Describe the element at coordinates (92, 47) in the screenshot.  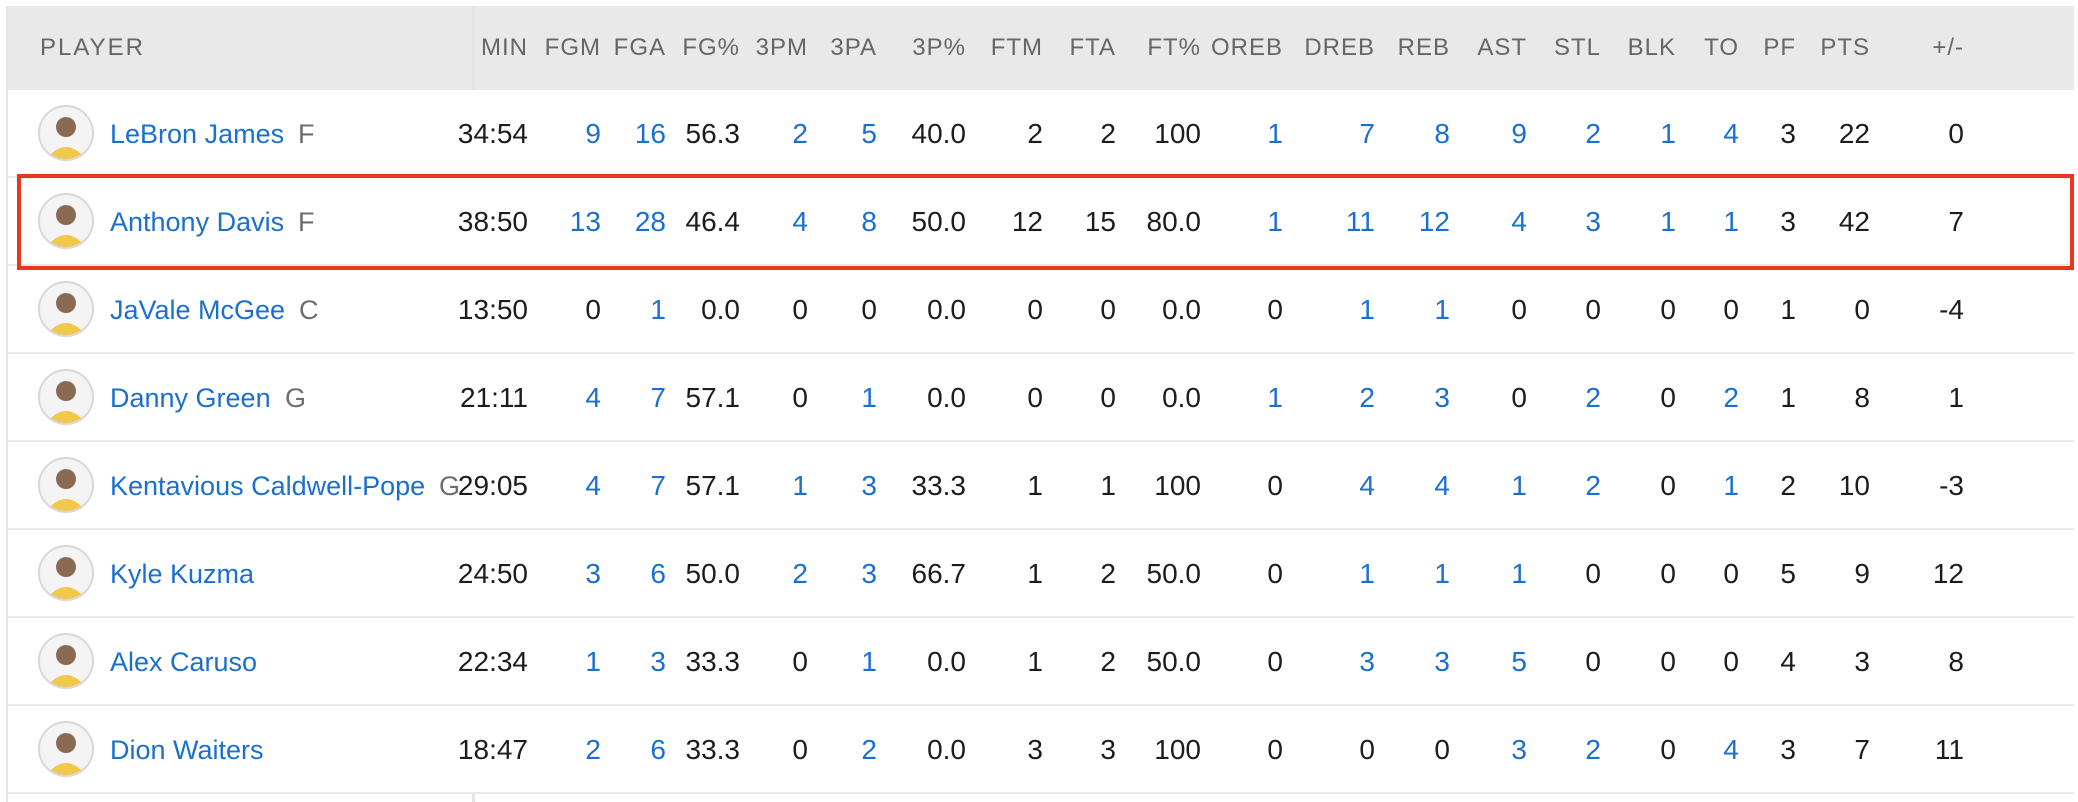
I see `header-player: PLAYER` at that location.